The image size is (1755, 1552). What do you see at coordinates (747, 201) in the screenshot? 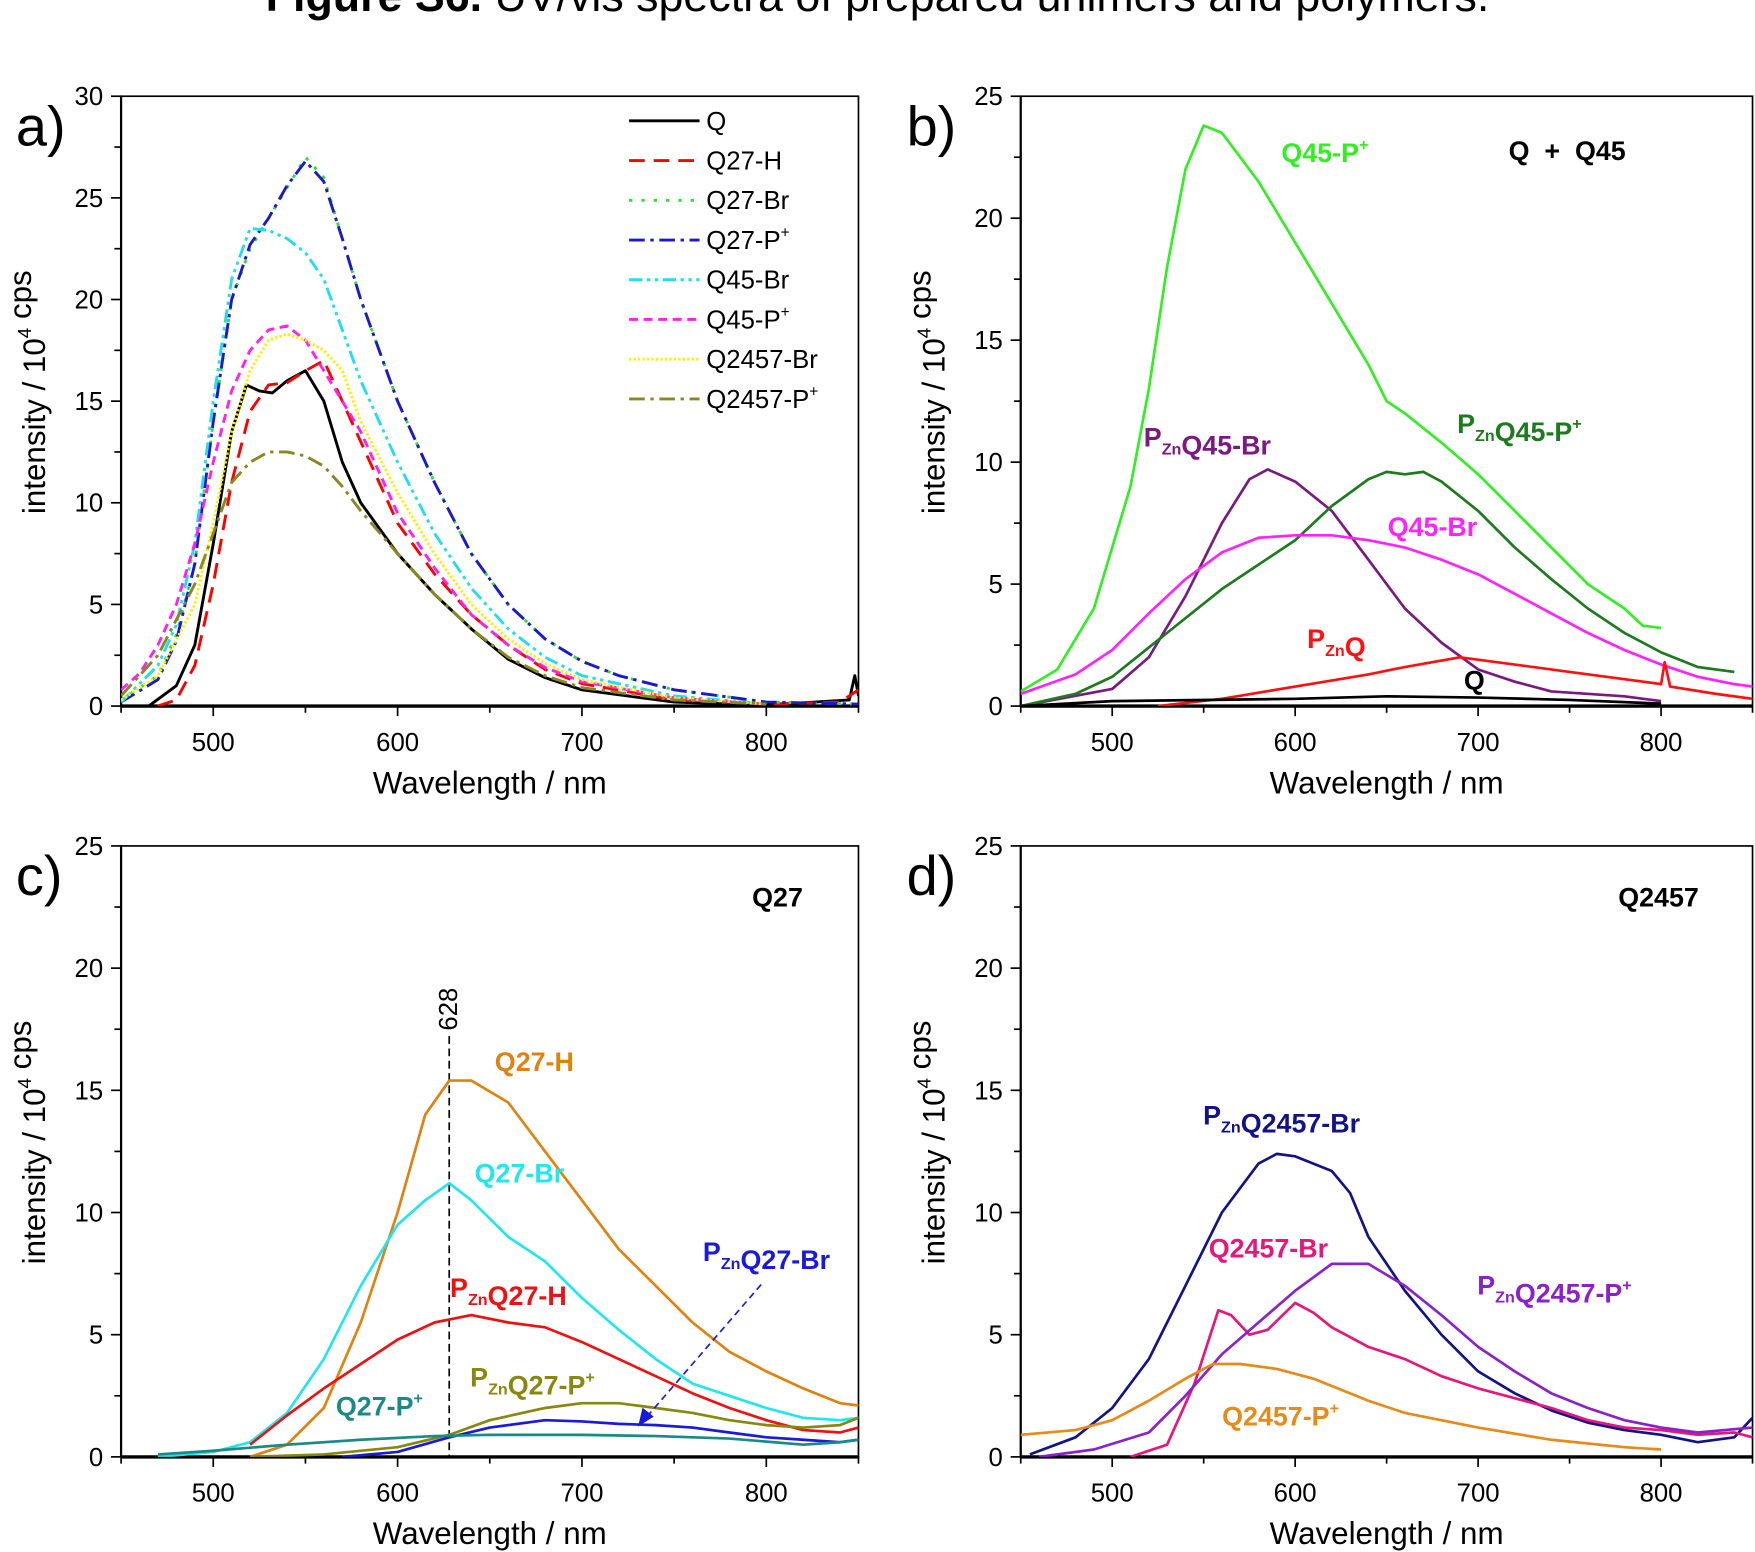
I see `legend-entry: Q27-Br` at bounding box center [747, 201].